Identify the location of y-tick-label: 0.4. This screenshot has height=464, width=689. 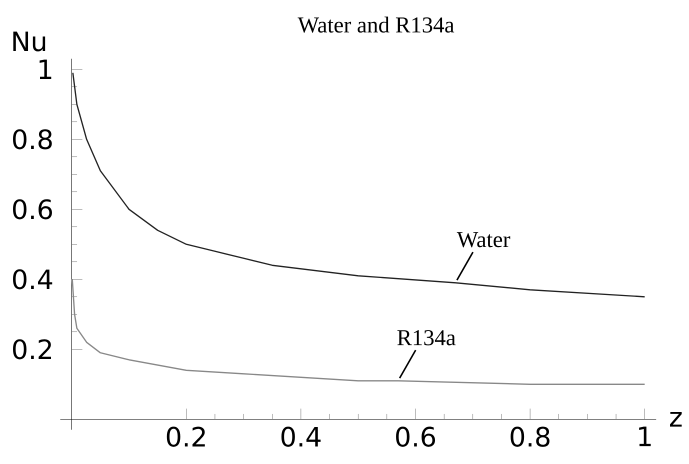
(32, 279).